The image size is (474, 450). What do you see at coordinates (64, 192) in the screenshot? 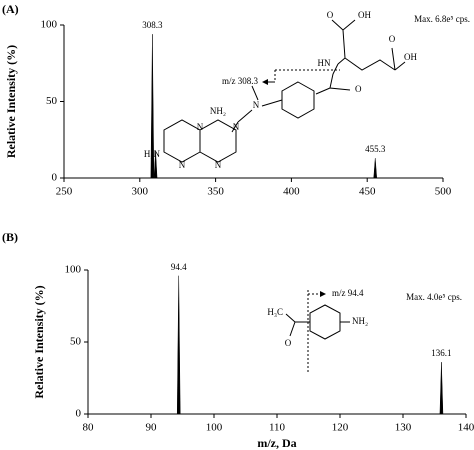
I see `x-tick-label: 250` at bounding box center [64, 192].